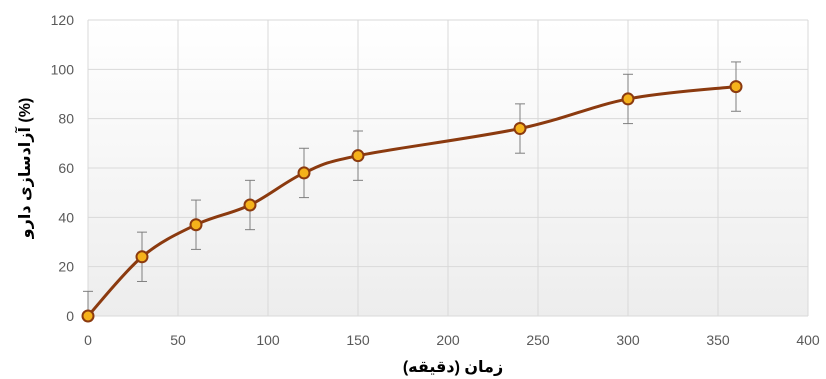 The width and height of the screenshot is (826, 379). What do you see at coordinates (63, 69) in the screenshot?
I see `y-tick-label: 100` at bounding box center [63, 69].